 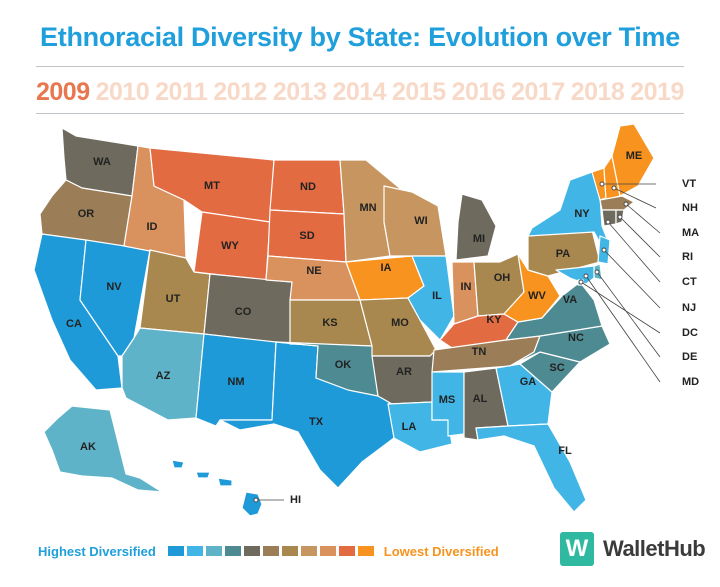 What do you see at coordinates (608, 222) in the screenshot?
I see `leader-dot-CT` at bounding box center [608, 222].